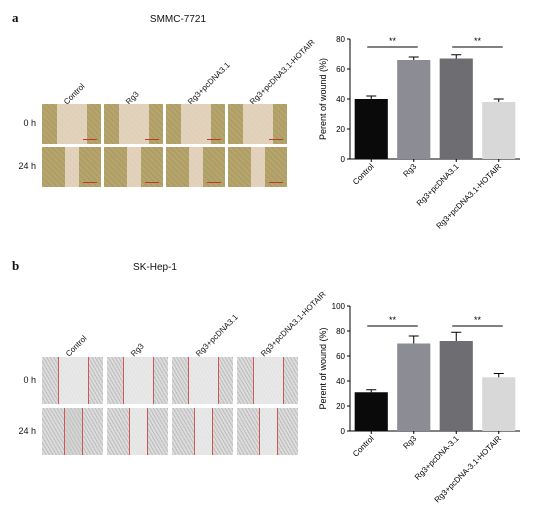 This screenshot has width=537, height=514. I want to click on x-tick-label: Rg3+pcDNA-3.1, so click(437, 458).